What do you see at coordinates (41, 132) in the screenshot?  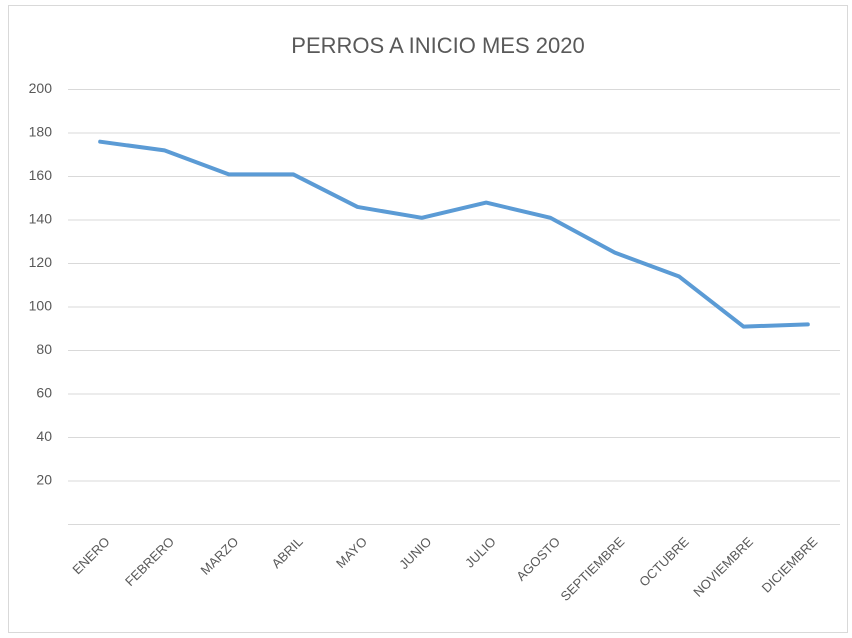 I see `y-tick-label: 180` at bounding box center [41, 132].